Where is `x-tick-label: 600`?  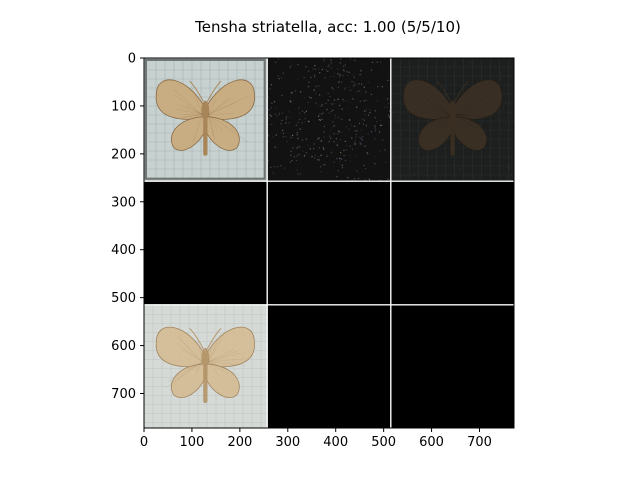 x-tick-label: 600 is located at coordinates (431, 442).